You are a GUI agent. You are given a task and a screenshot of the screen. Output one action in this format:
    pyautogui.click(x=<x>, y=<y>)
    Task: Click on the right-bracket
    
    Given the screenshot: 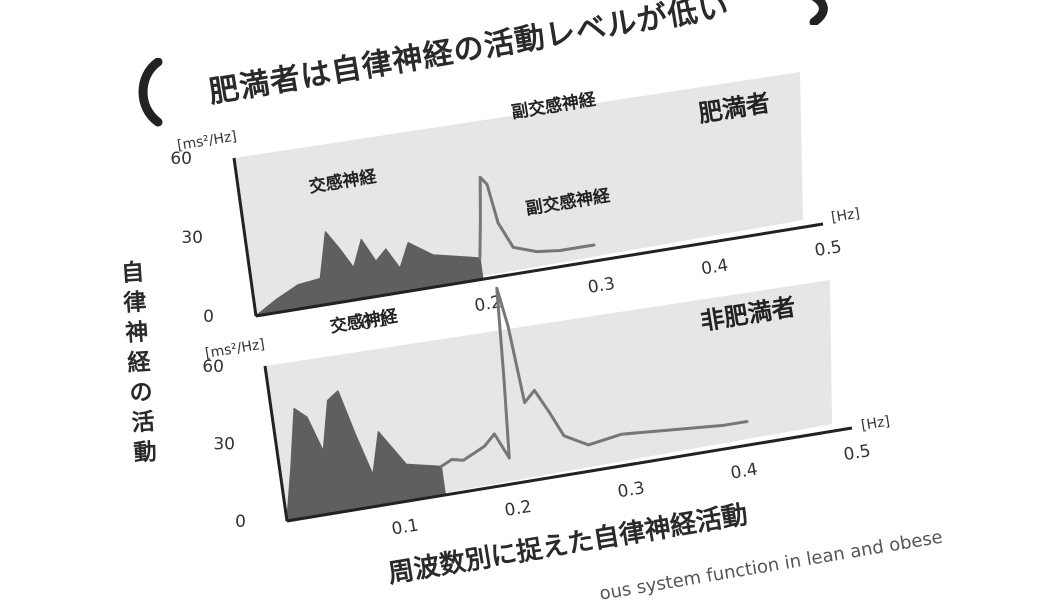 What is the action you would take?
    pyautogui.click(x=818, y=12)
    